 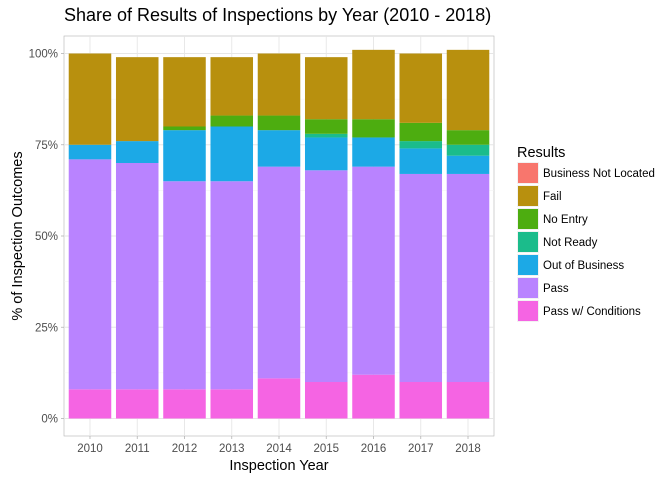 I want to click on bar-segment-out-of-business-2017, so click(x=421, y=161).